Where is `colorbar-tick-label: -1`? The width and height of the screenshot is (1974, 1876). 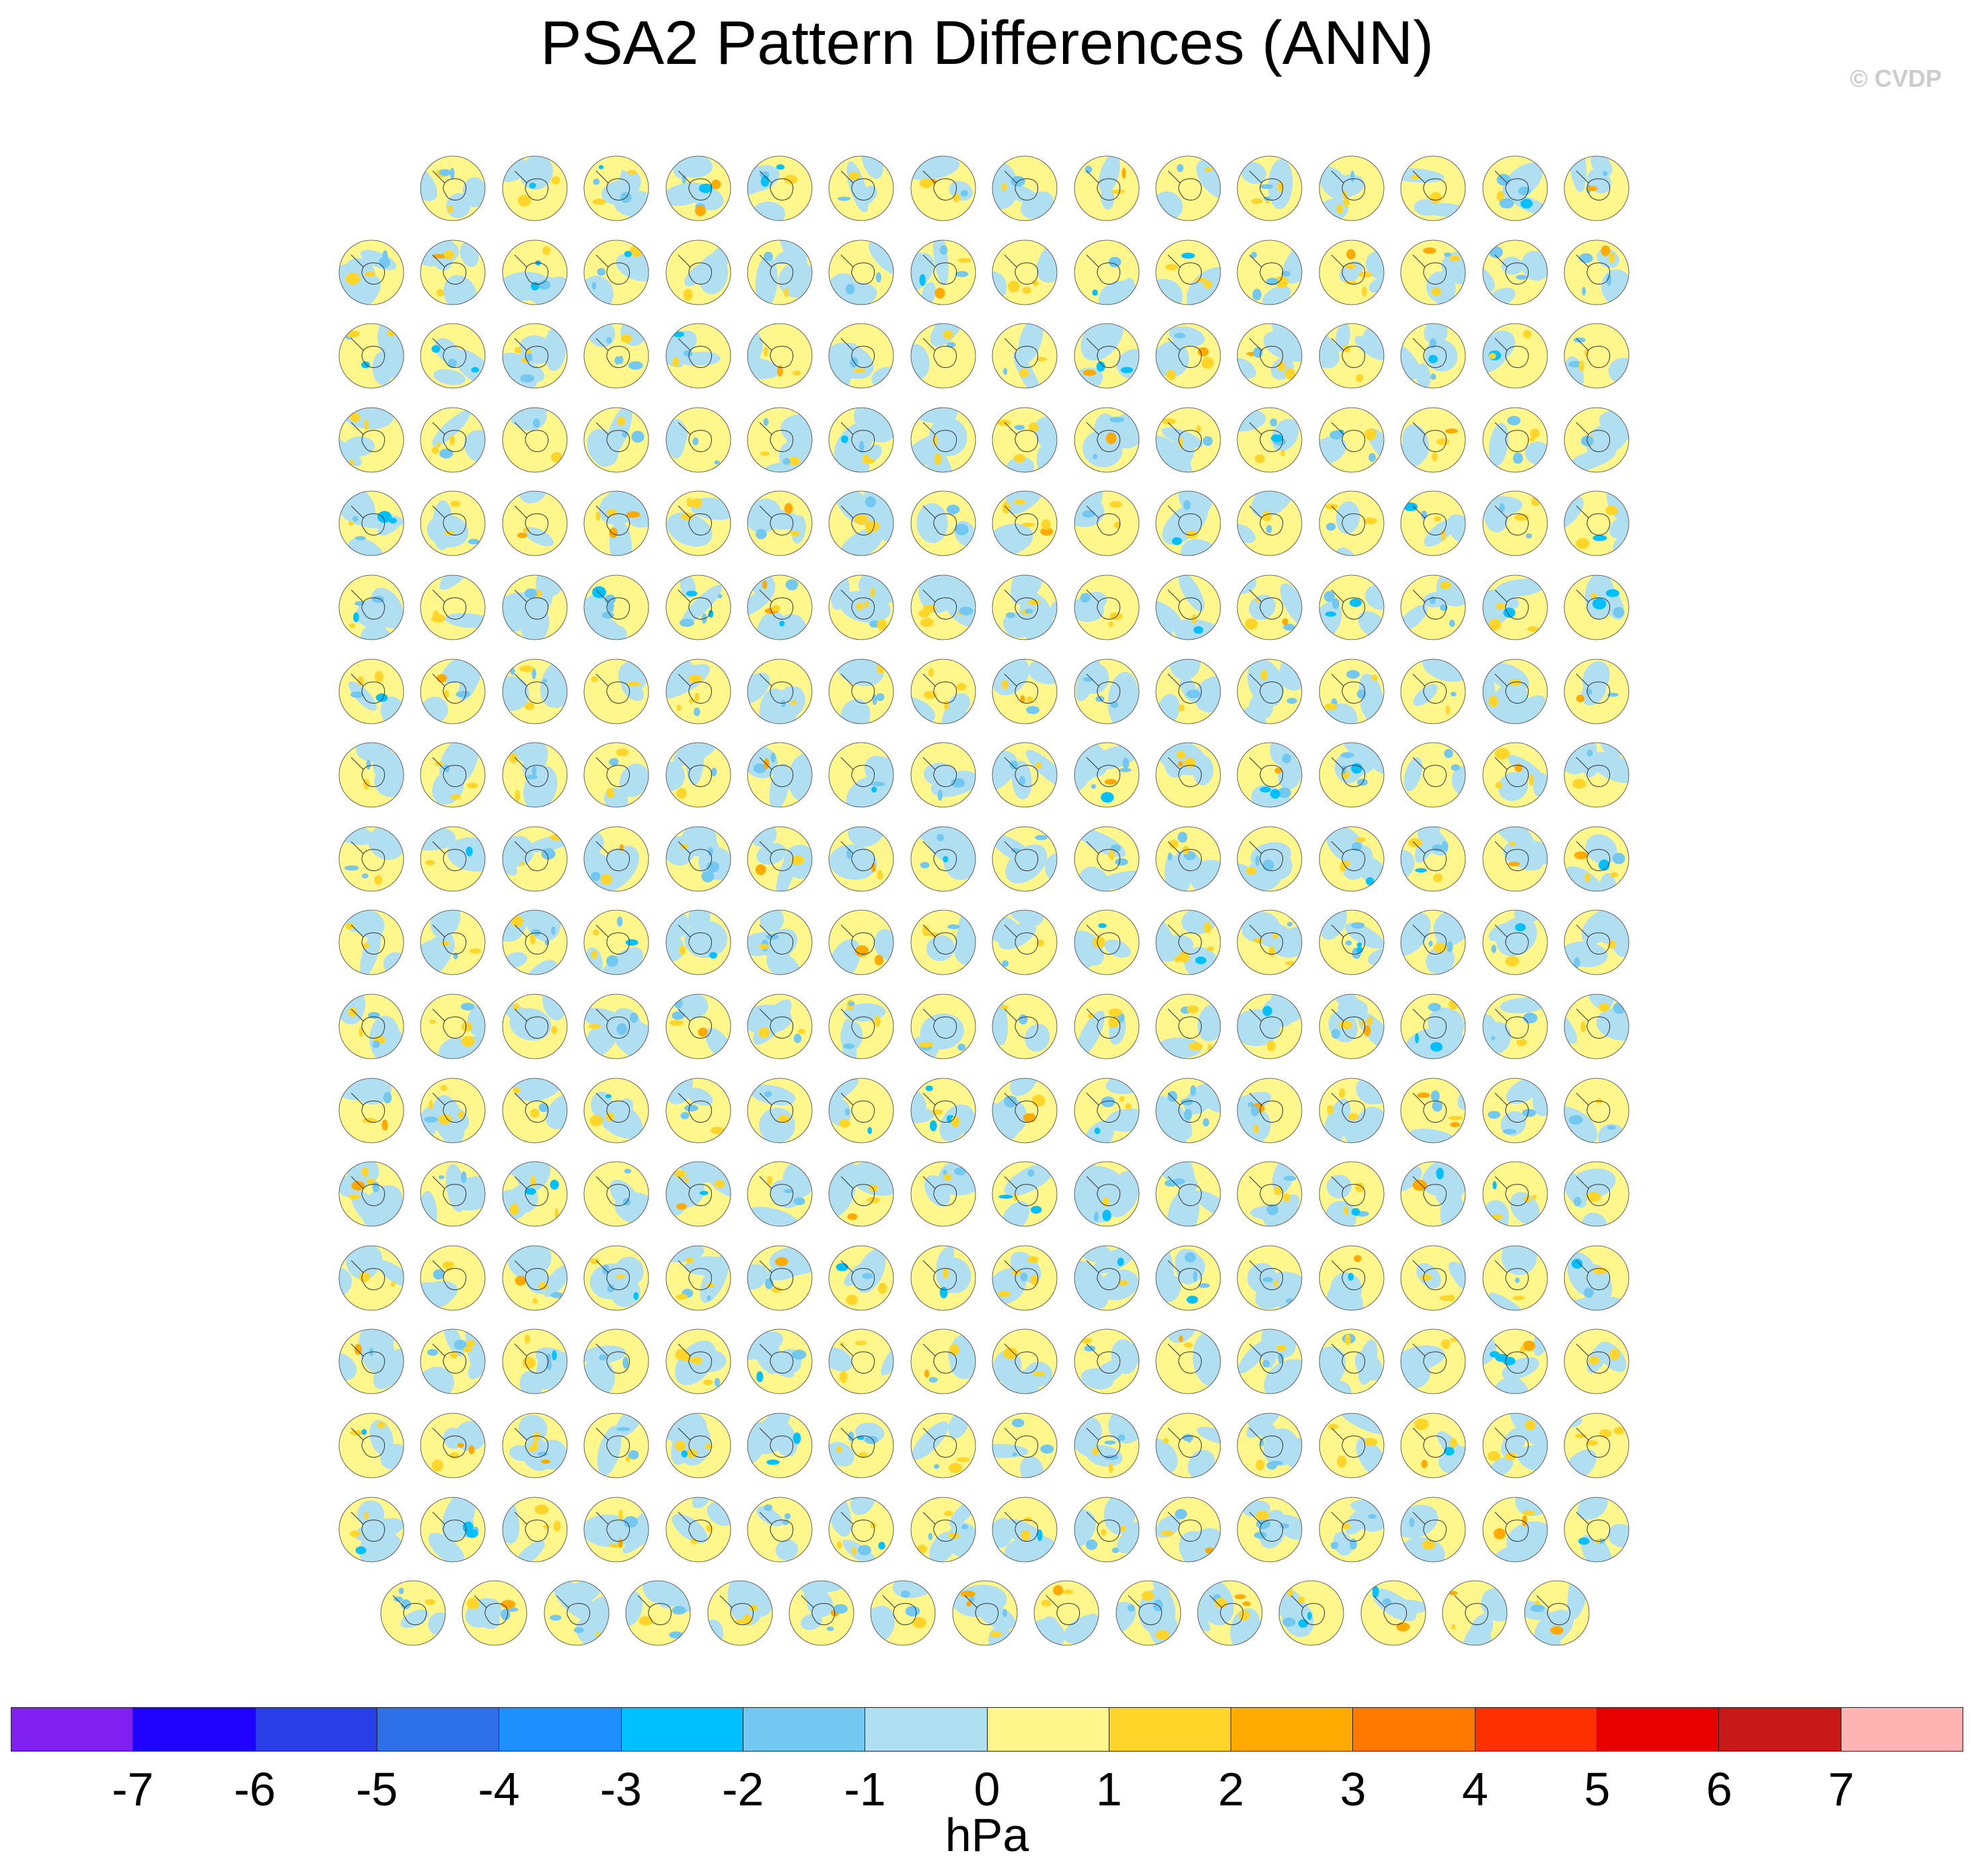 colorbar-tick-label: -1 is located at coordinates (865, 1789).